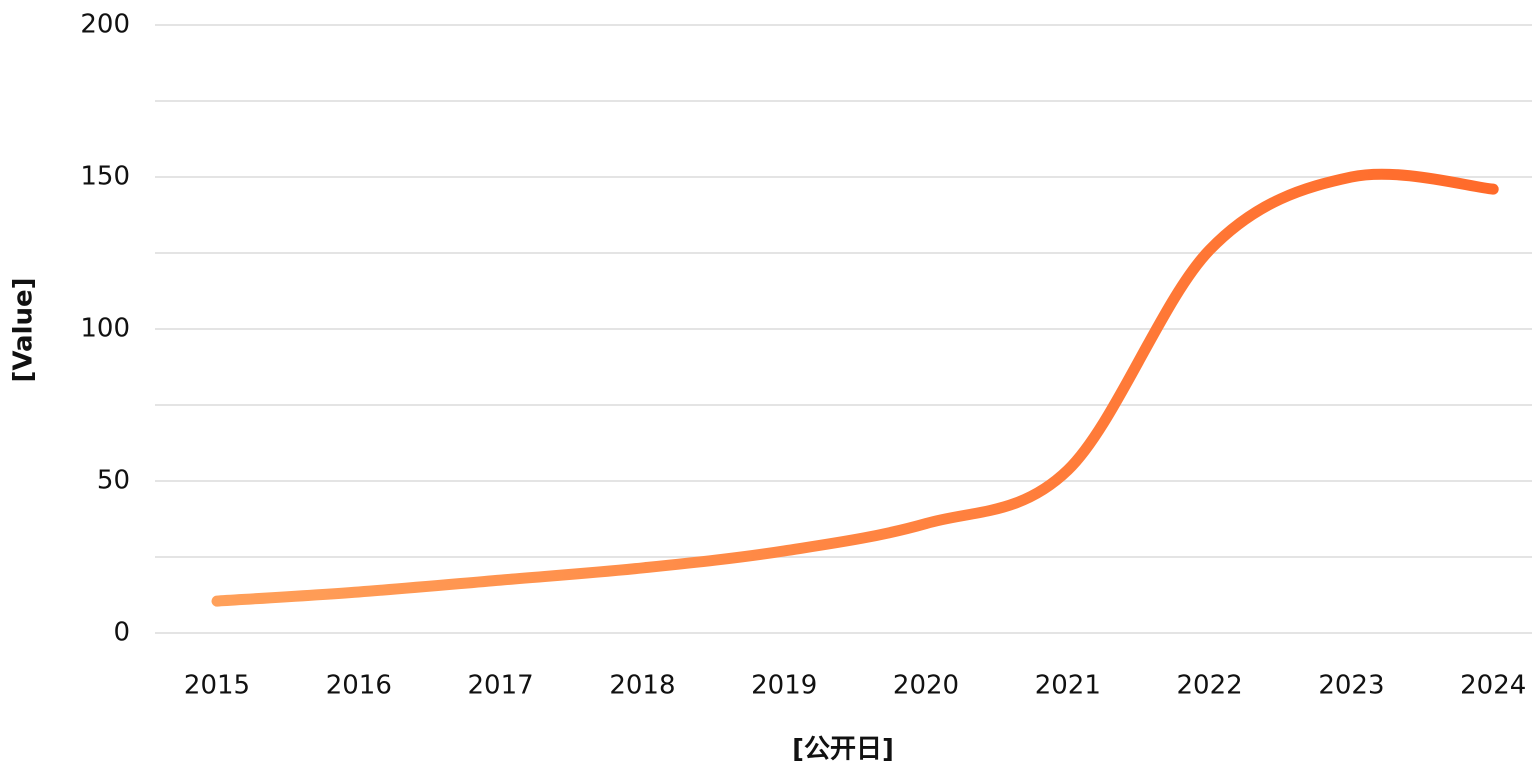 Image resolution: width=1532 pixels, height=780 pixels. I want to click on x-tick-label: 2021, so click(1068, 686).